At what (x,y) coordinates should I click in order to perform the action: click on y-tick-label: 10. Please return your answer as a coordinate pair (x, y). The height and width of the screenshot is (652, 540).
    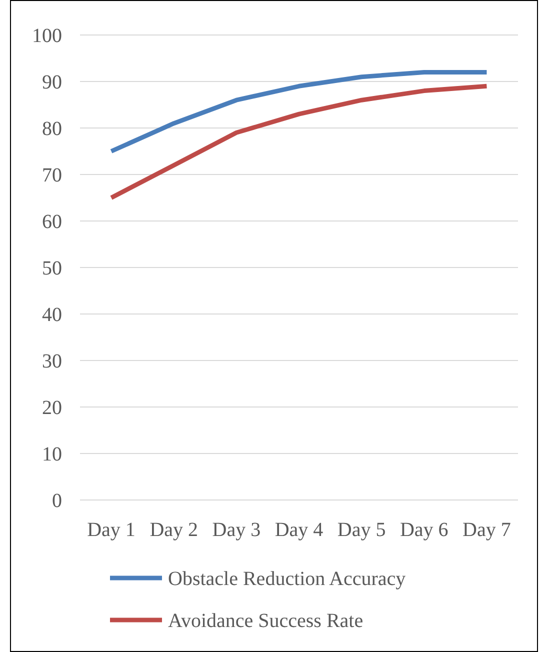
    Looking at the image, I should click on (52, 455).